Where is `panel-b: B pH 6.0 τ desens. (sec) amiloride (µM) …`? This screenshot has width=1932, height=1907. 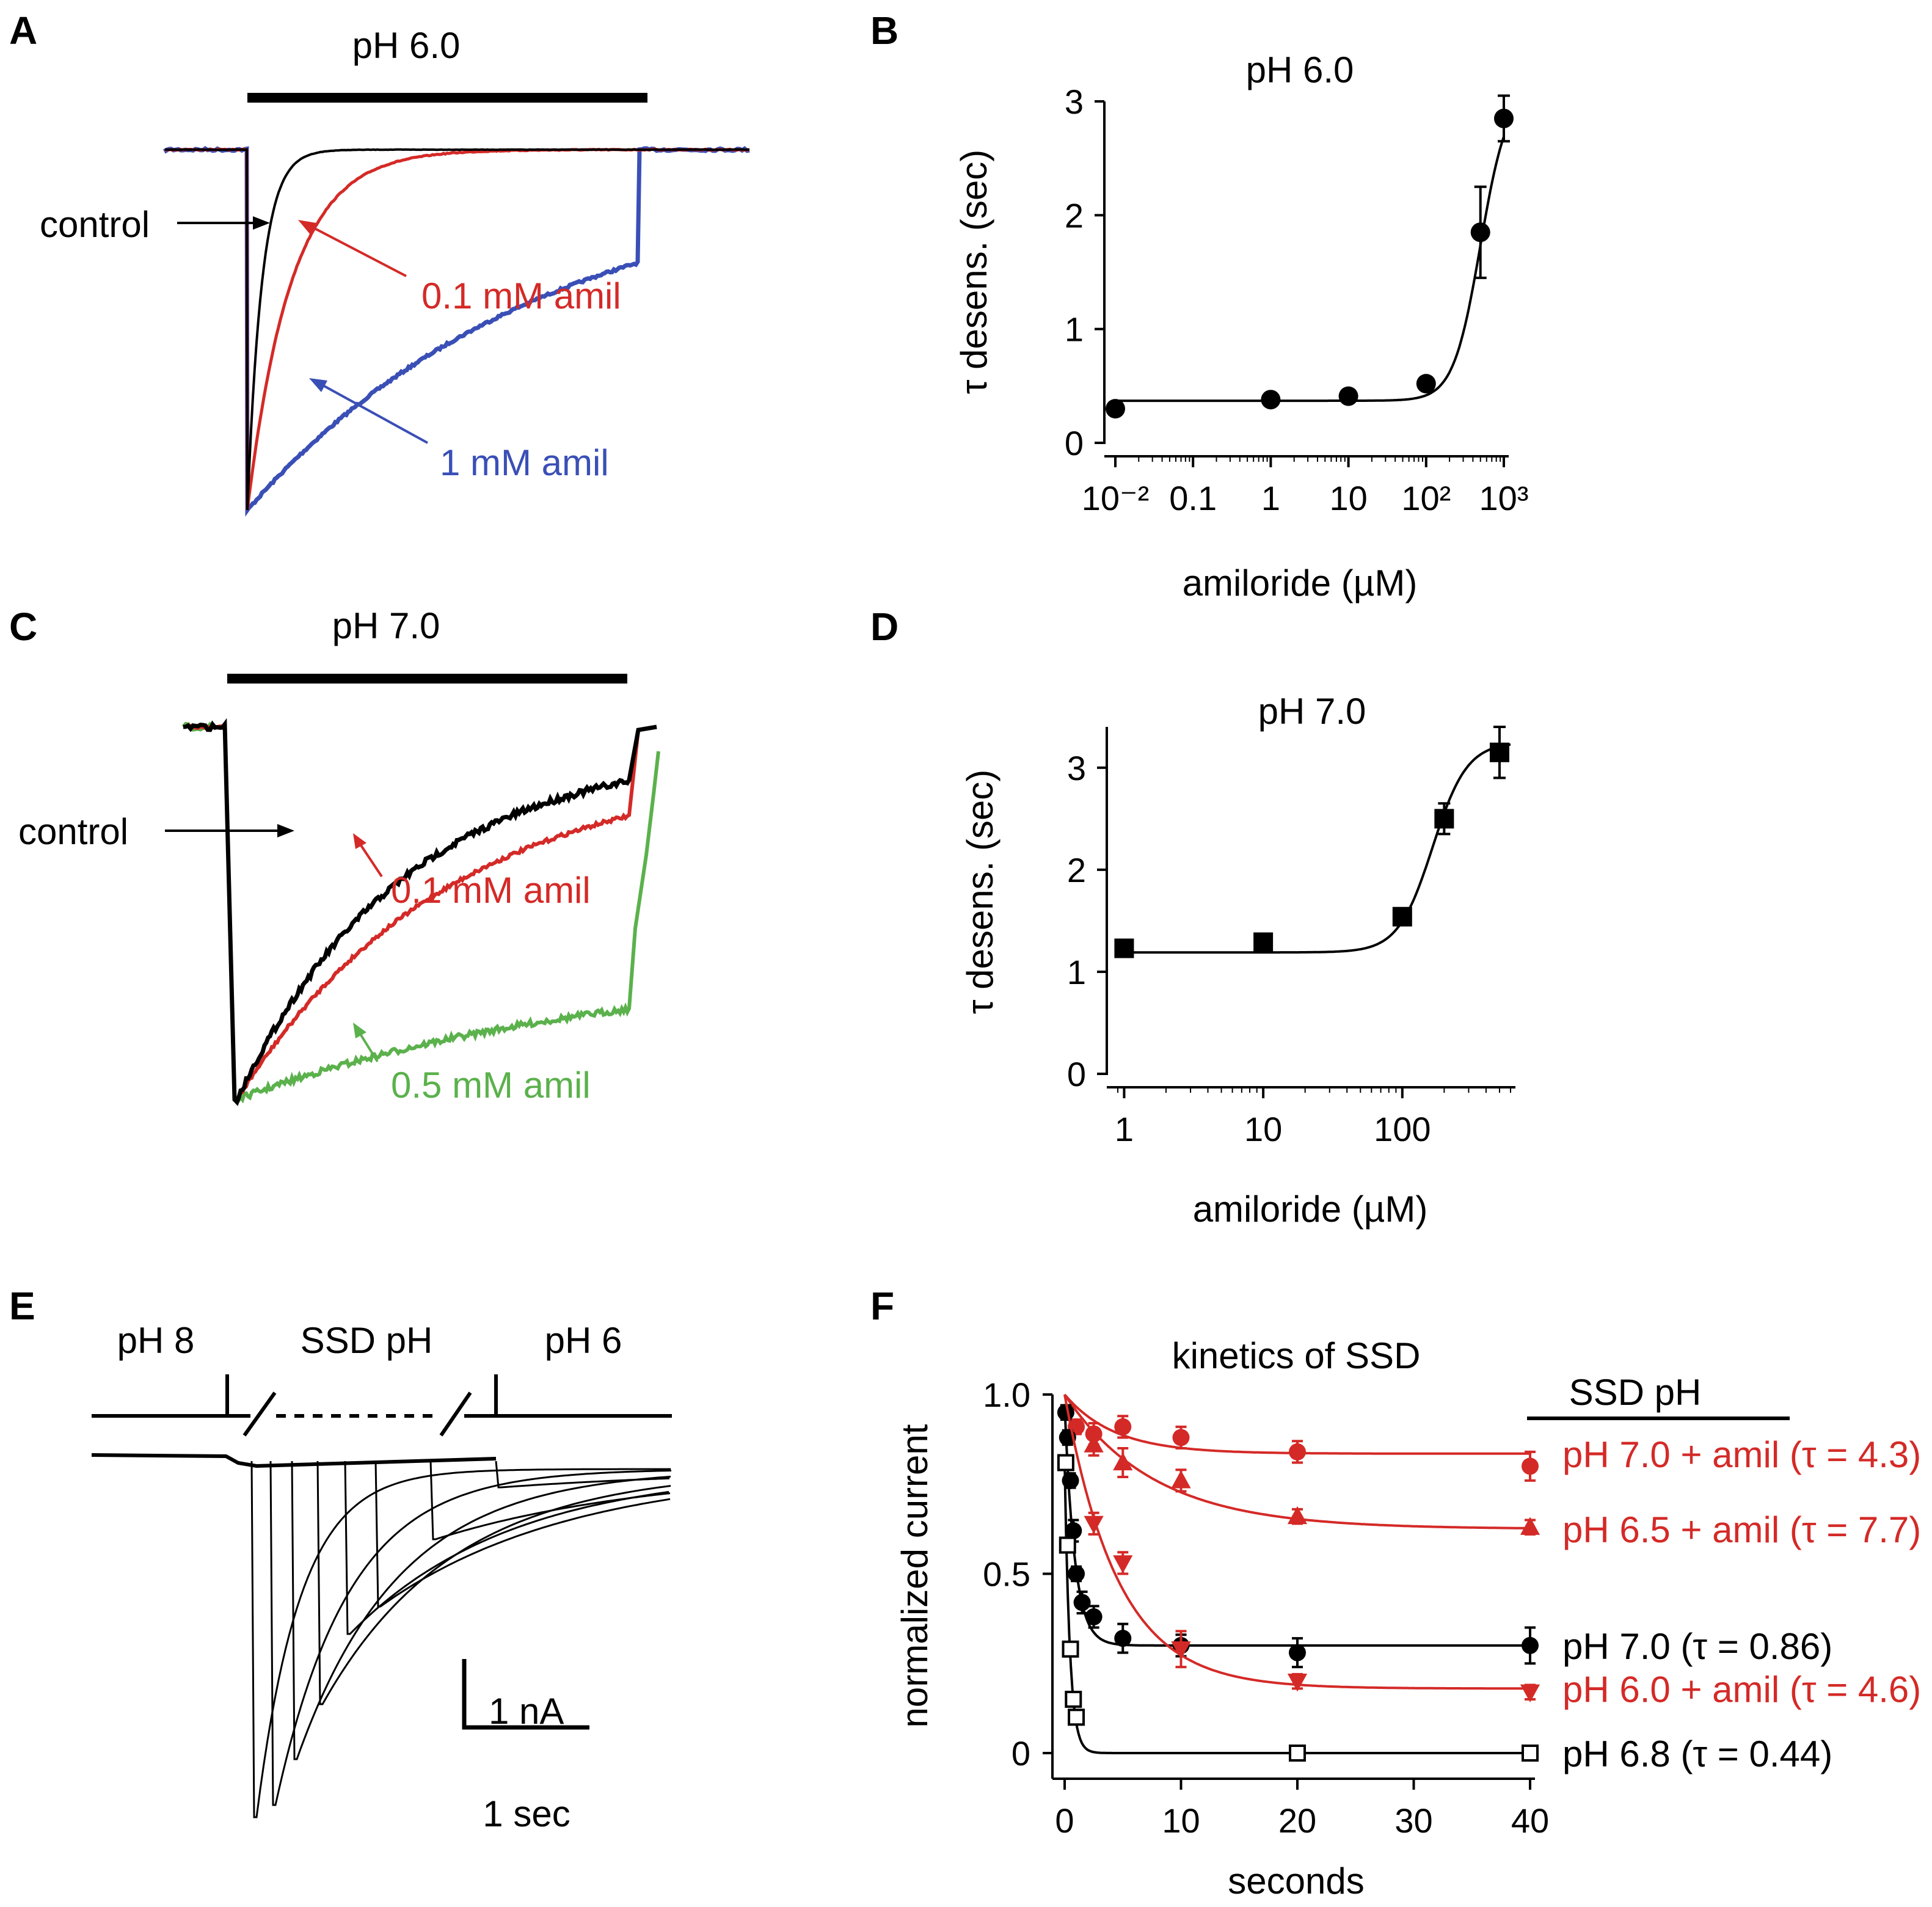
panel-b: B pH 6.0 τ desens. (sec) amiloride (µM) … is located at coordinates (1199, 306).